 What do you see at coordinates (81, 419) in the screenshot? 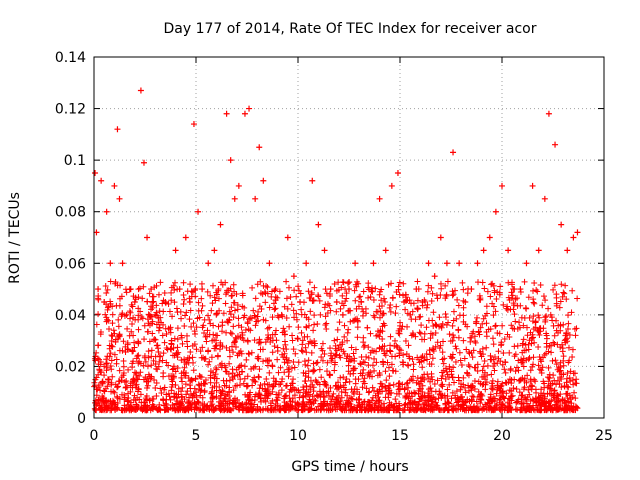
I see `y-tick-label: 0` at bounding box center [81, 419].